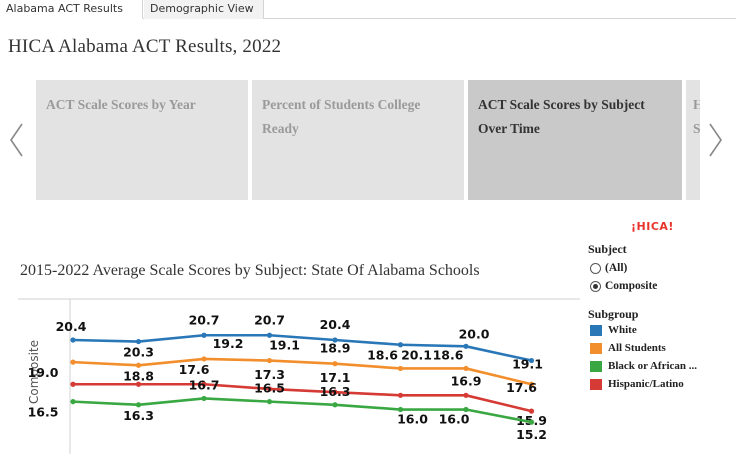 The height and width of the screenshot is (454, 736). What do you see at coordinates (531, 434) in the screenshot?
I see `data-label: 15.2` at bounding box center [531, 434].